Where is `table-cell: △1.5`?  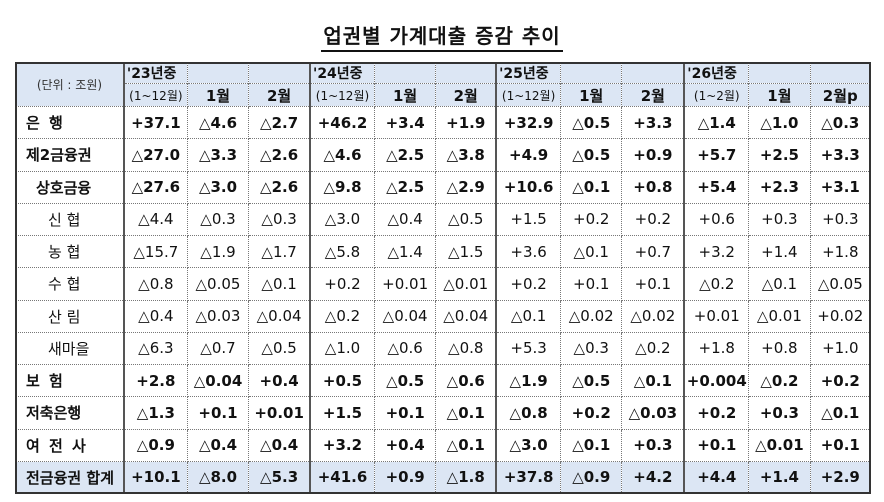
table-cell: △1.5 is located at coordinates (466, 251).